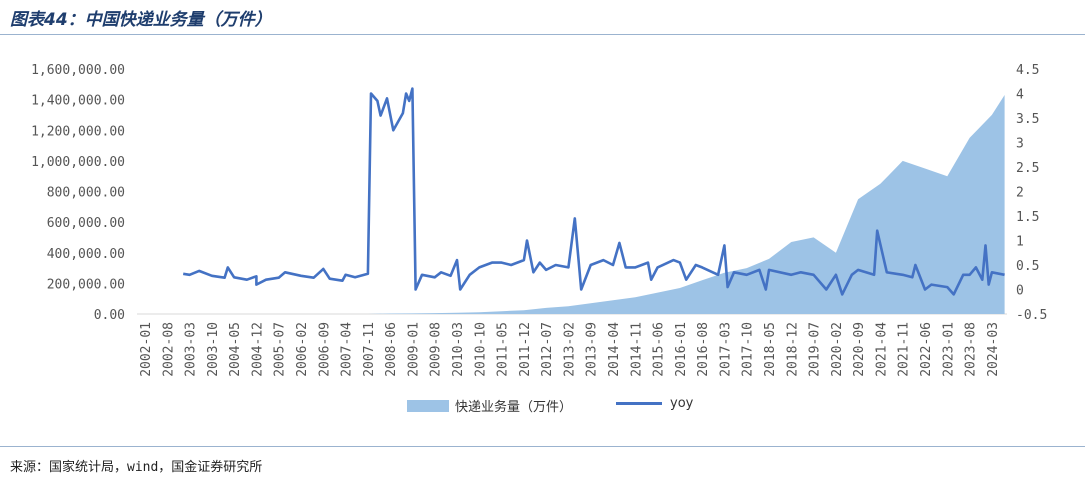  What do you see at coordinates (837, 349) in the screenshot?
I see `x-axis-tick-label: 2020-02` at bounding box center [837, 349].